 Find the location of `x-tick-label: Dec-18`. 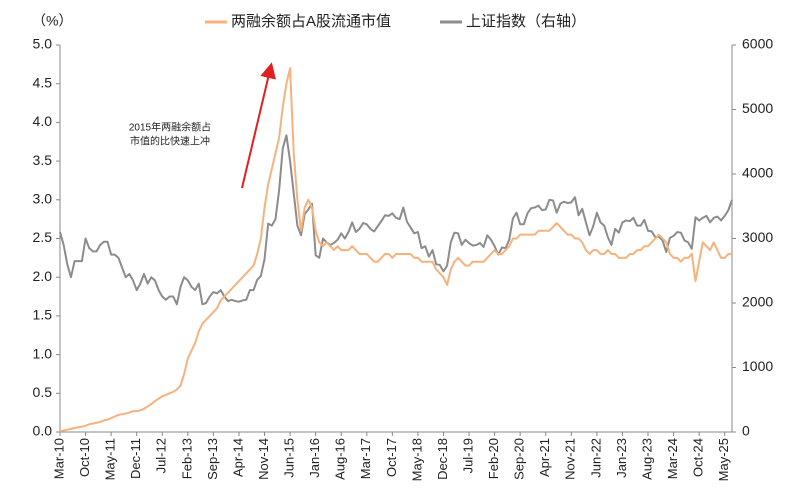

x-tick-label: Dec-18 is located at coordinates (442, 459).